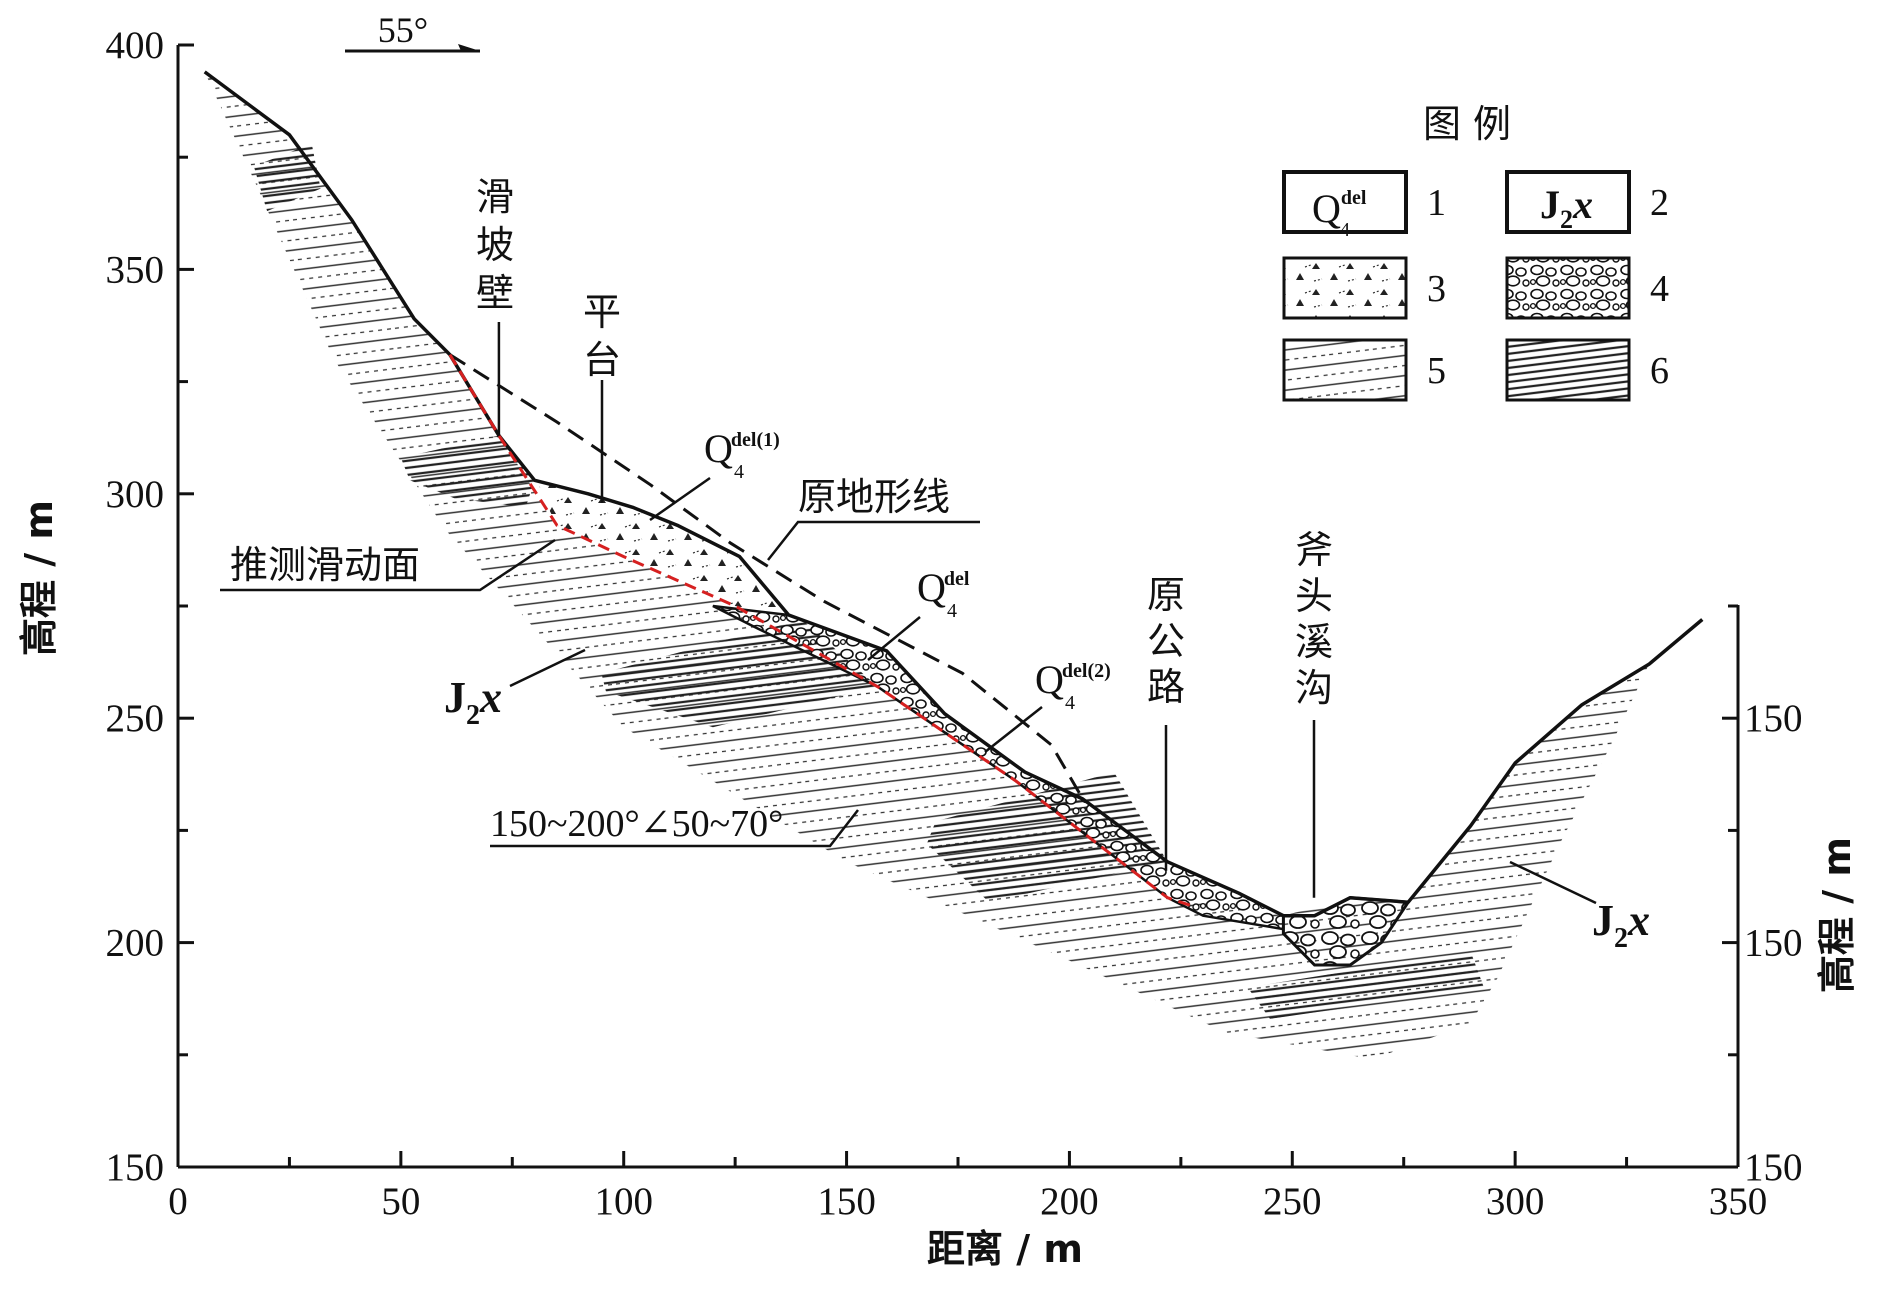 This screenshot has width=1882, height=1291. Describe the element at coordinates (455, 697) in the screenshot. I see `bedrock-label-left-j: J` at that location.